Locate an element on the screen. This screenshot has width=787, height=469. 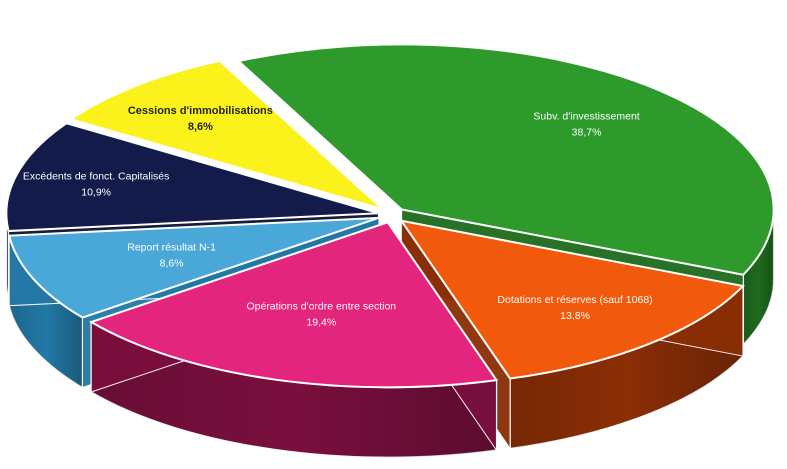
slice-label-5: Cessions d'immobilisations is located at coordinates (200, 111).